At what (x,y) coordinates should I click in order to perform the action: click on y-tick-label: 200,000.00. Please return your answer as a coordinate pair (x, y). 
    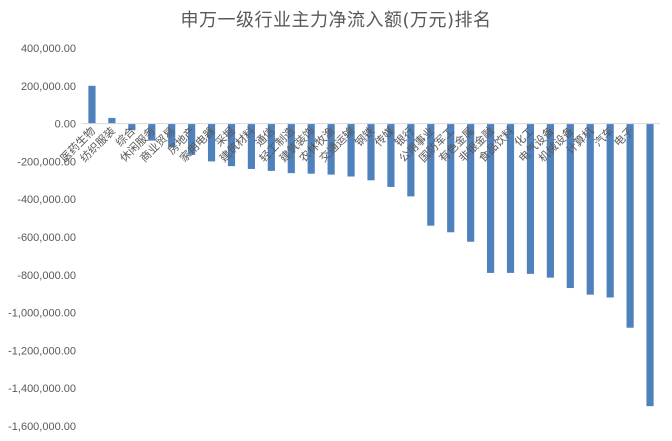
    Looking at the image, I should click on (48, 87).